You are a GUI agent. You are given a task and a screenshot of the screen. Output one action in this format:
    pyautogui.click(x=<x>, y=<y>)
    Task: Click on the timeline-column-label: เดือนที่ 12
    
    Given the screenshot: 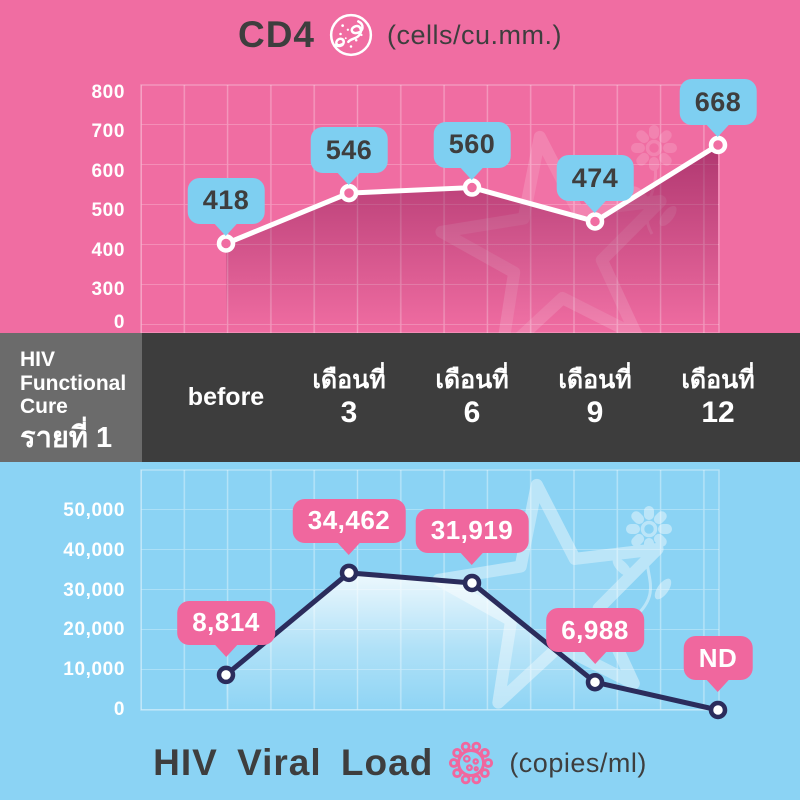 What is the action you would take?
    pyautogui.click(x=717, y=397)
    